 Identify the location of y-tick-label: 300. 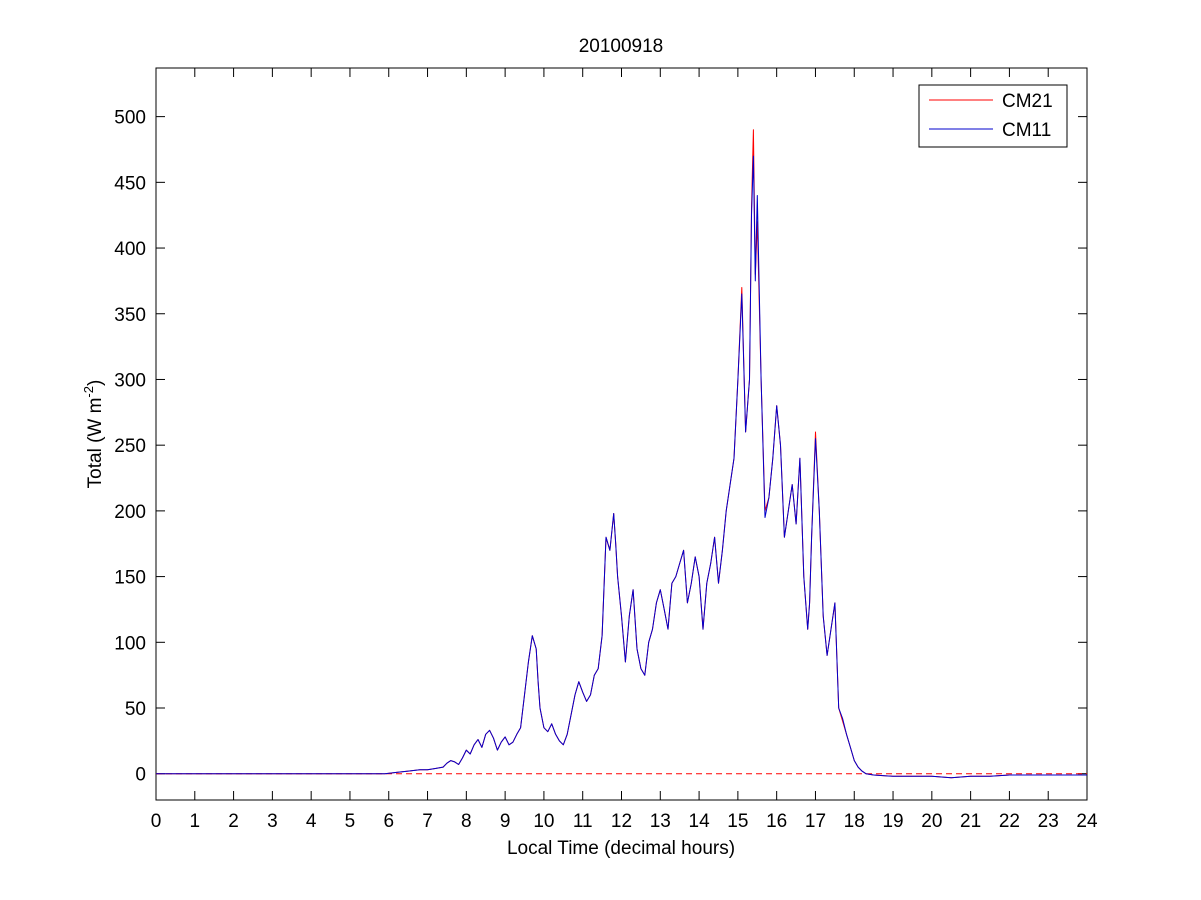
(130, 380).